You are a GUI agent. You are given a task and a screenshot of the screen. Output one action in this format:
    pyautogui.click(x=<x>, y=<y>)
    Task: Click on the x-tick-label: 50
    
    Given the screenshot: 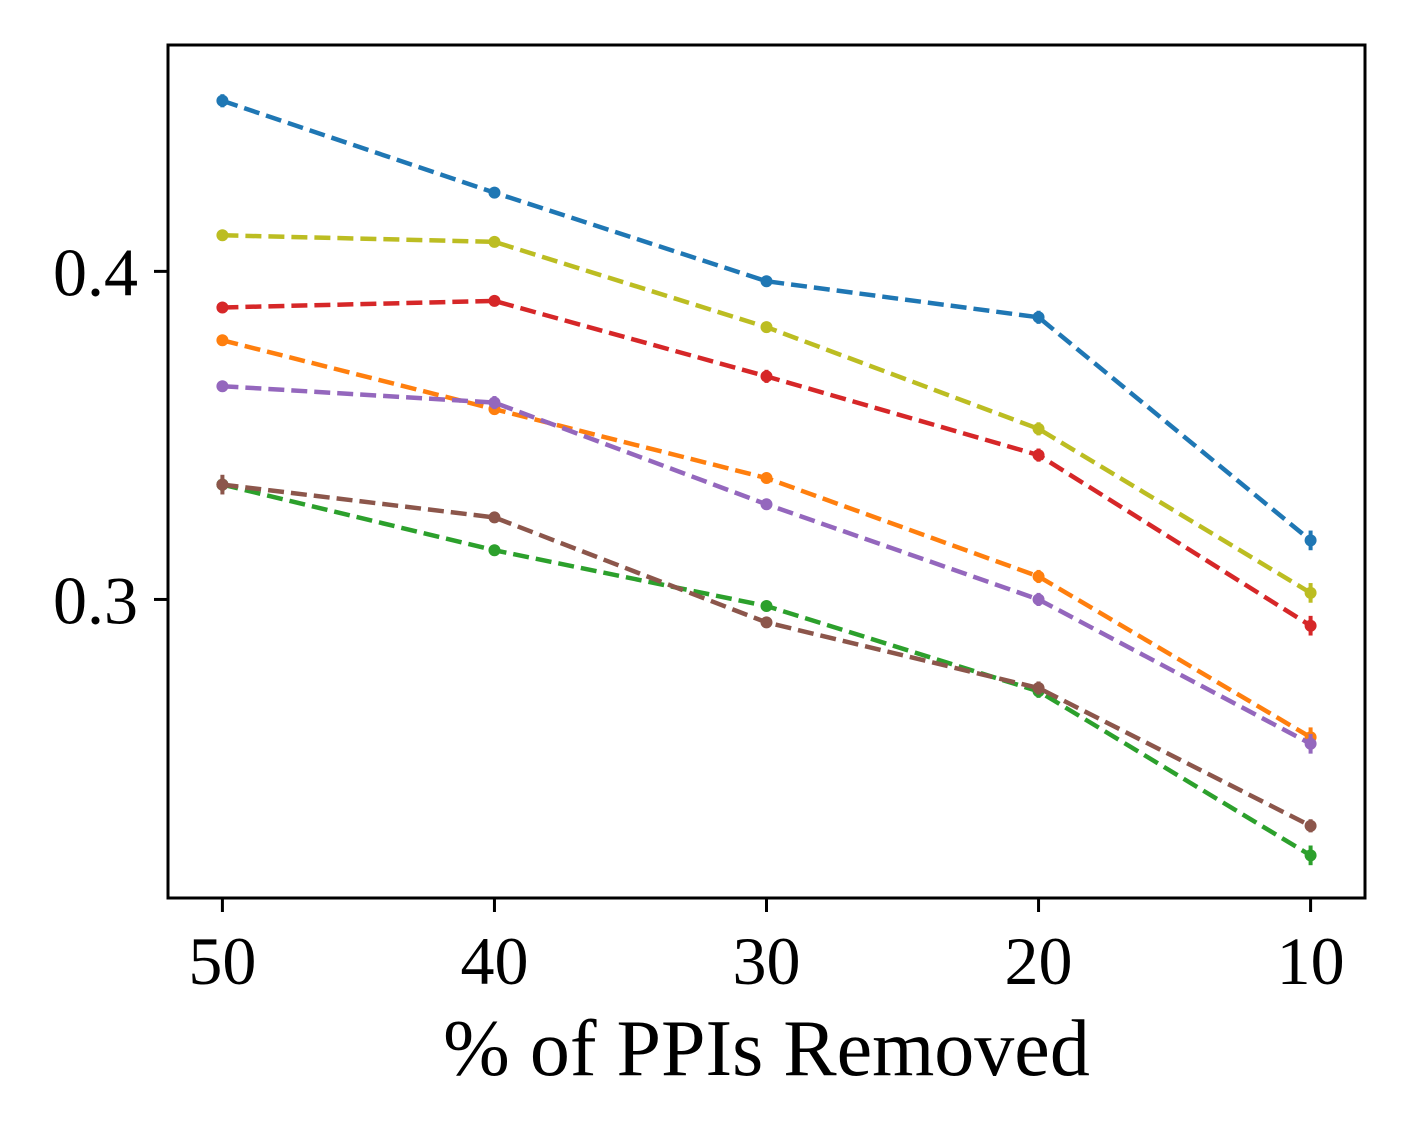 What is the action you would take?
    pyautogui.click(x=222, y=961)
    